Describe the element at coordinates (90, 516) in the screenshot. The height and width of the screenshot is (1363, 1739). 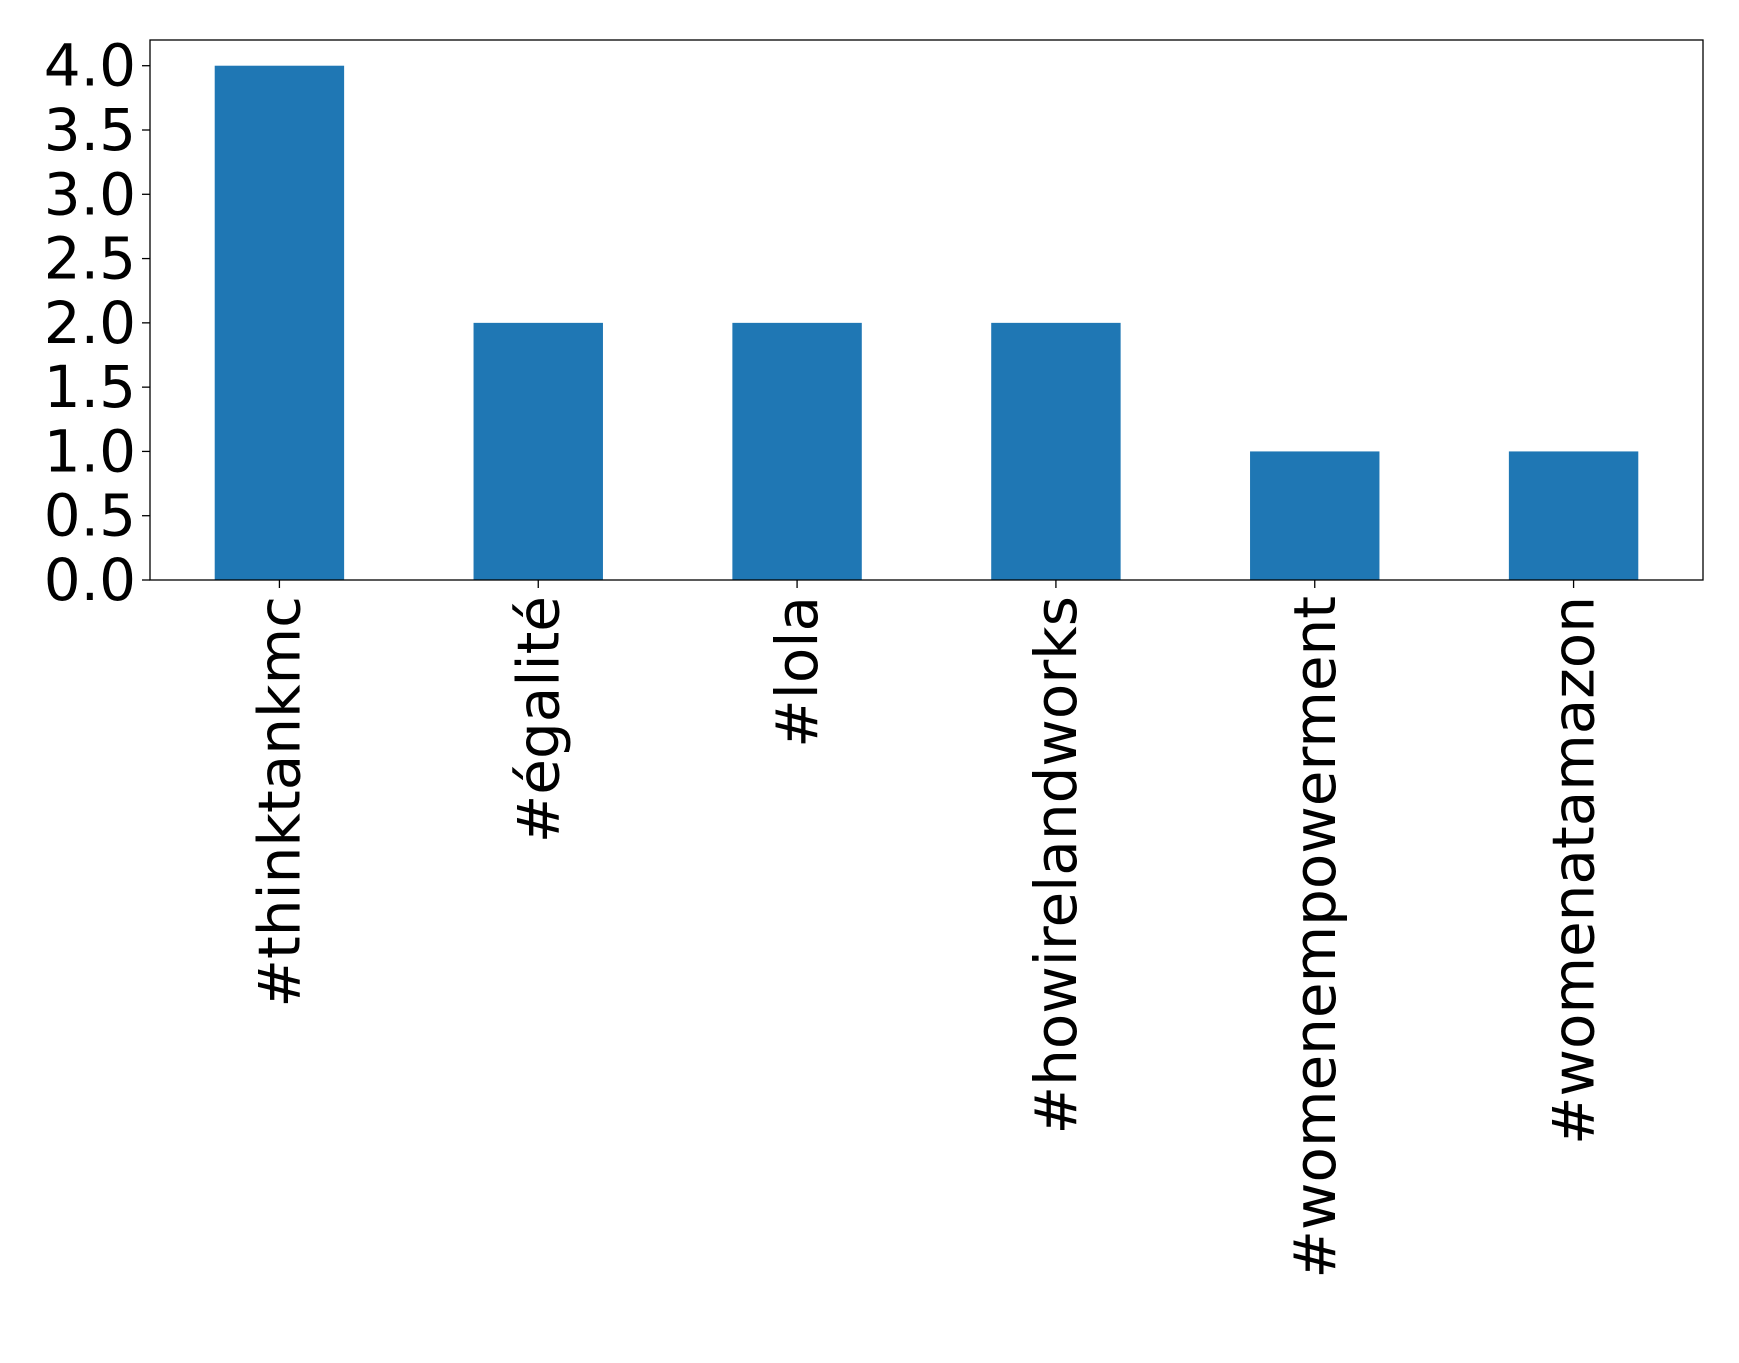
I see `y-tick-label: 0.5` at that location.